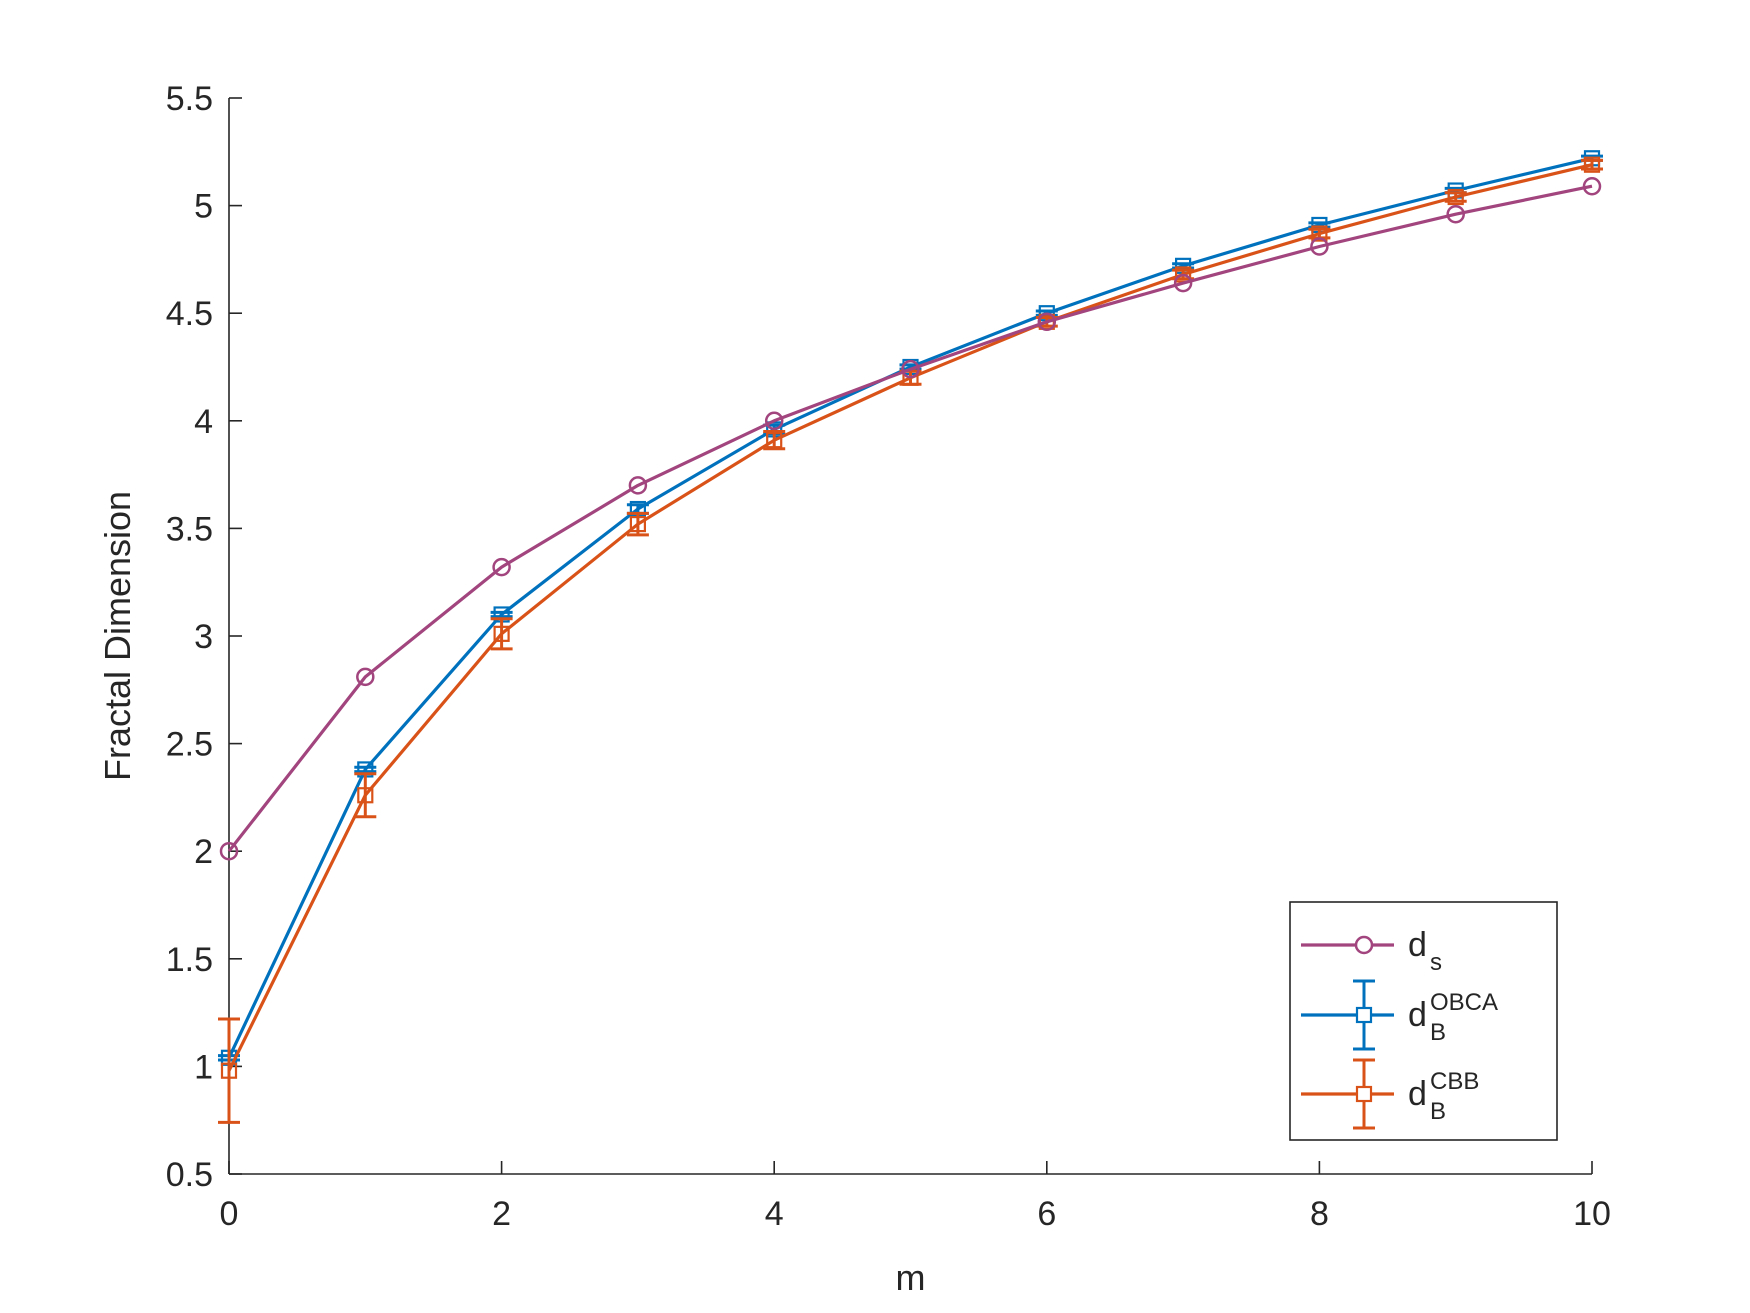  What do you see at coordinates (189, 1175) in the screenshot?
I see `y-tick-label: 0.5` at bounding box center [189, 1175].